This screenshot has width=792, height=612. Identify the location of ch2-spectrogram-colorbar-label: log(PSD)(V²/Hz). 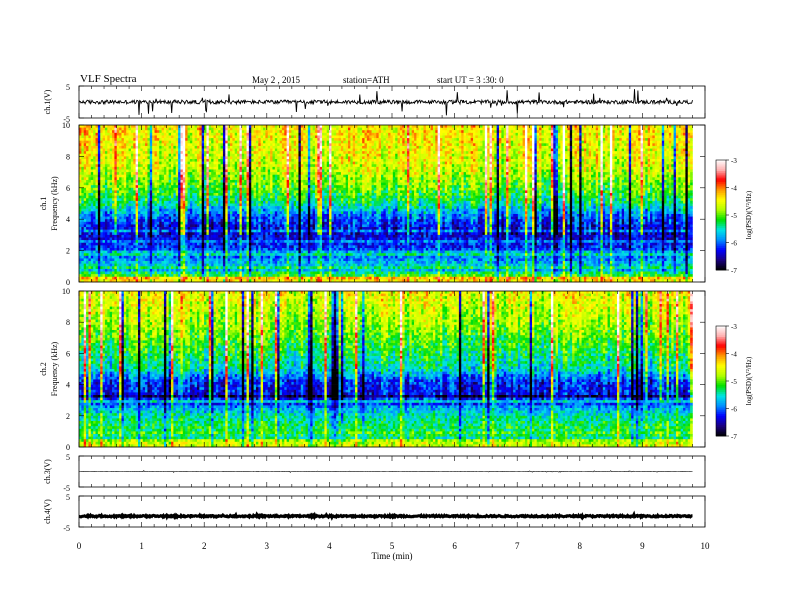
(749, 380).